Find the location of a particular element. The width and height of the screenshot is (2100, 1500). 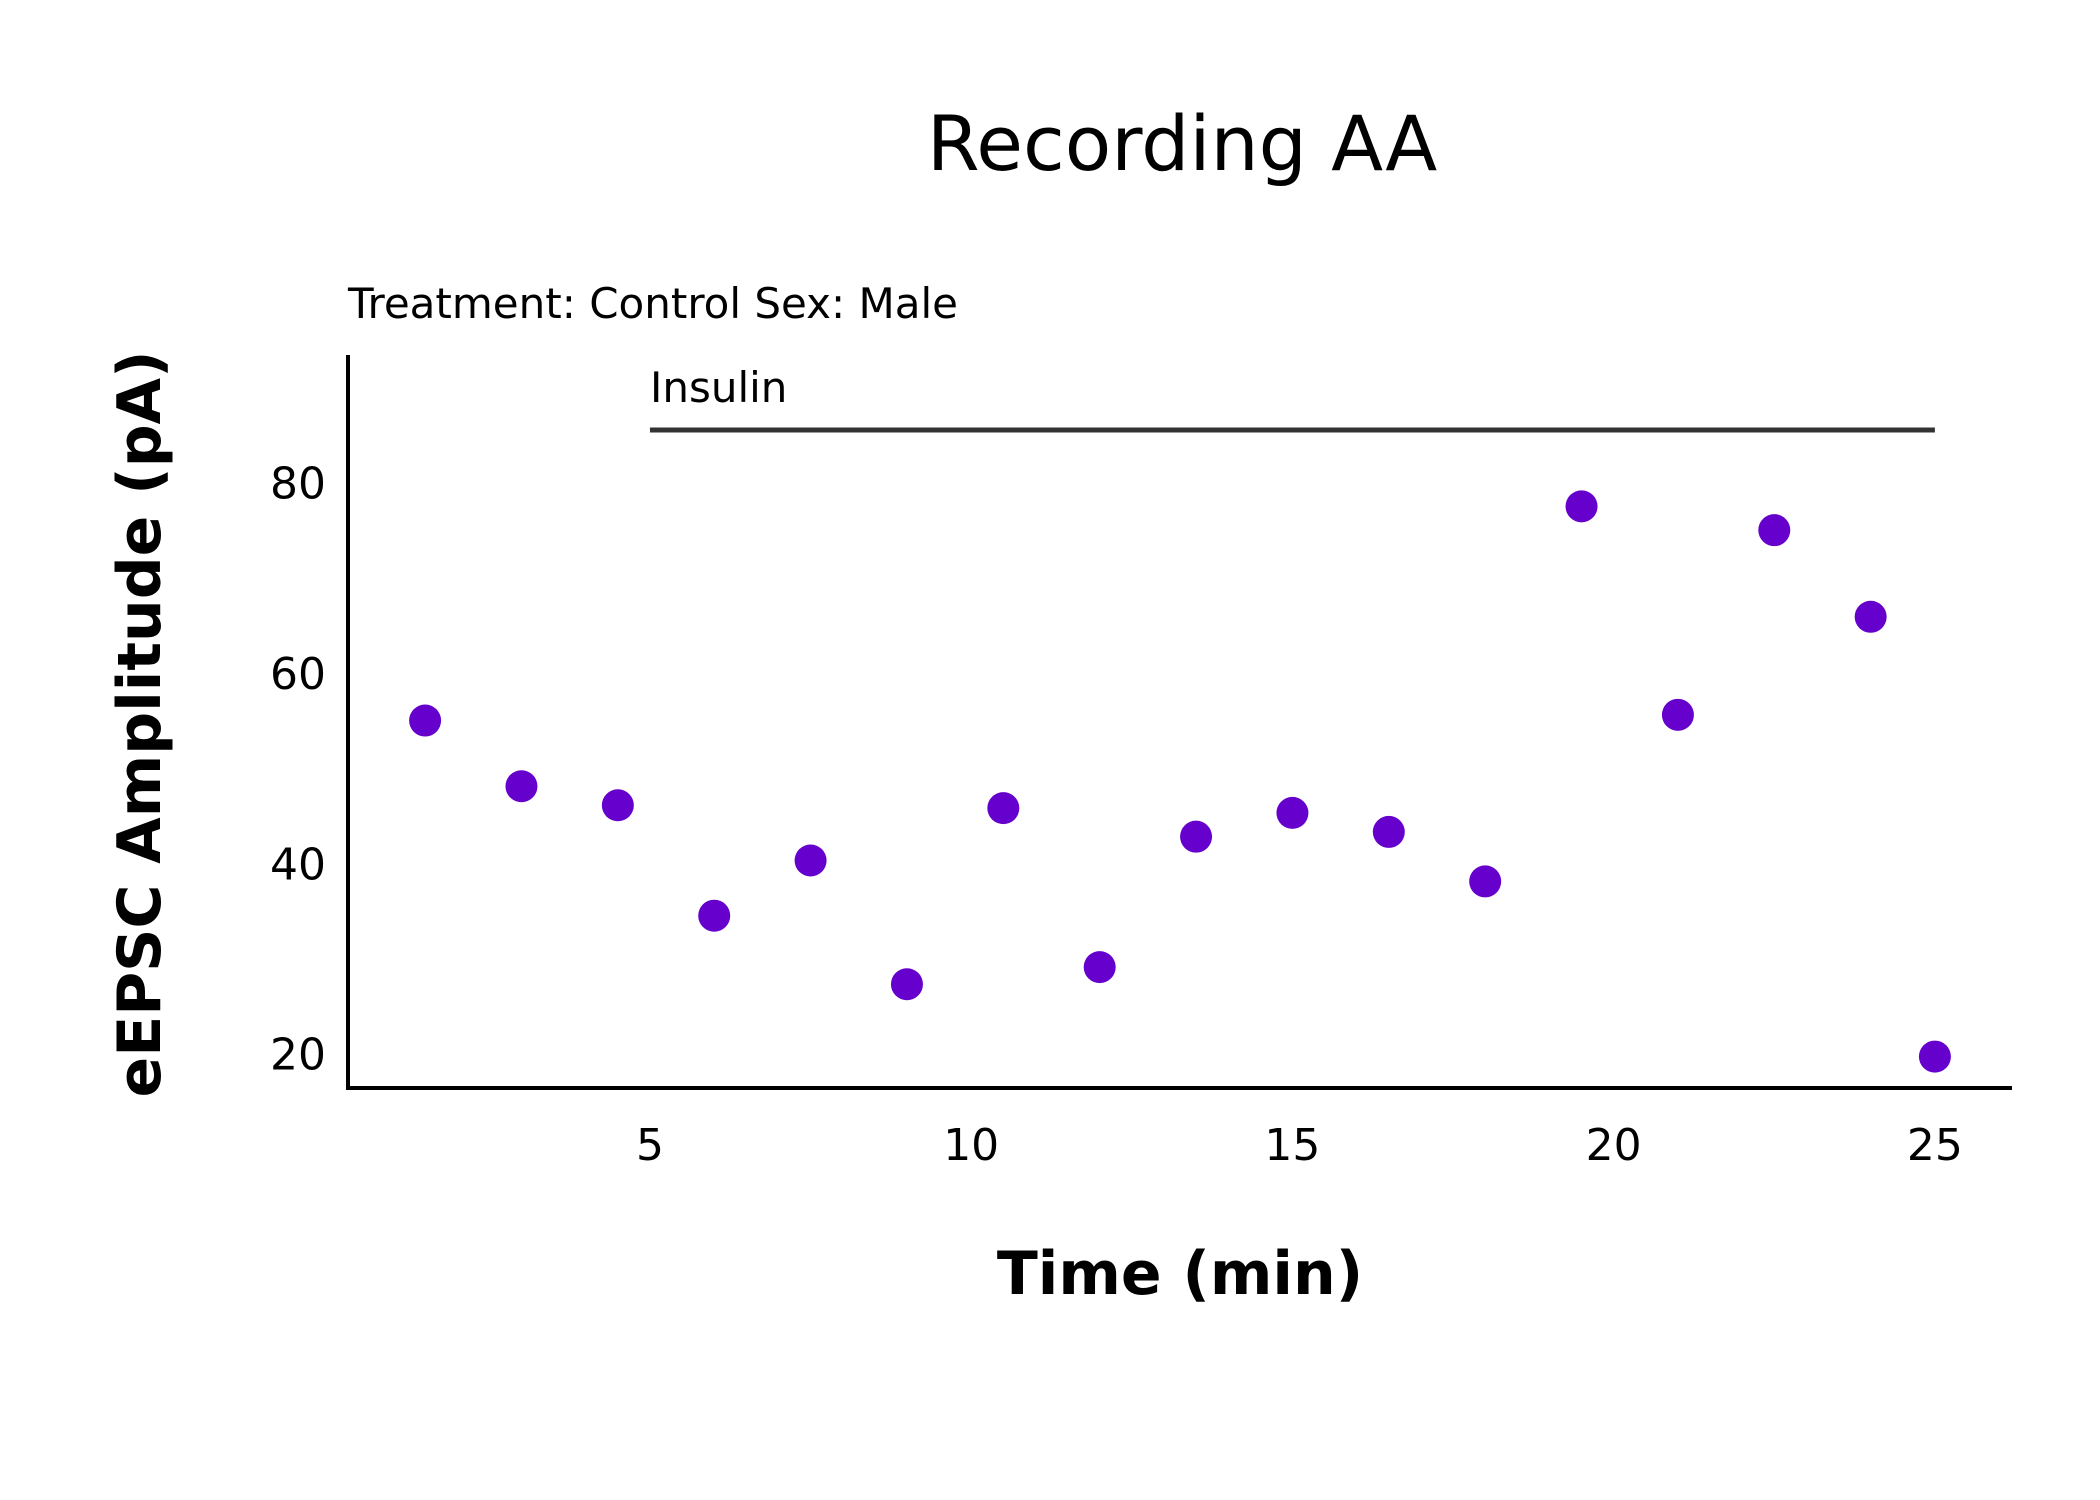

y-tick-label: 20 is located at coordinates (298, 1055).